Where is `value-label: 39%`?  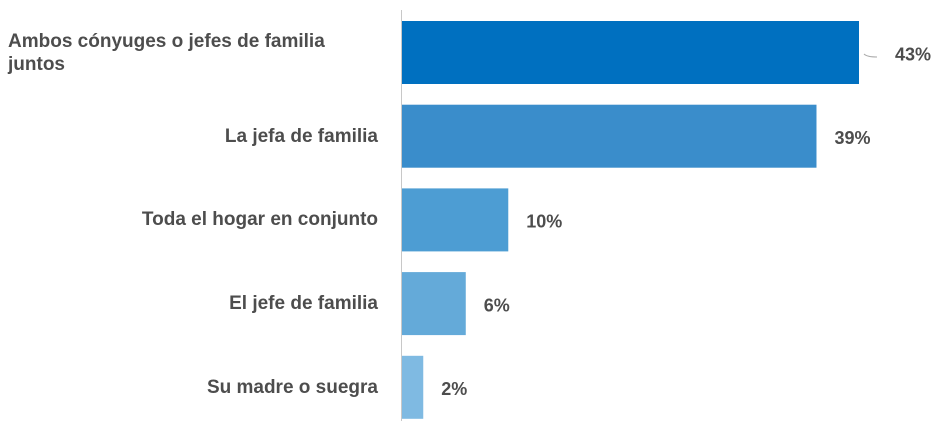 value-label: 39% is located at coordinates (852, 138).